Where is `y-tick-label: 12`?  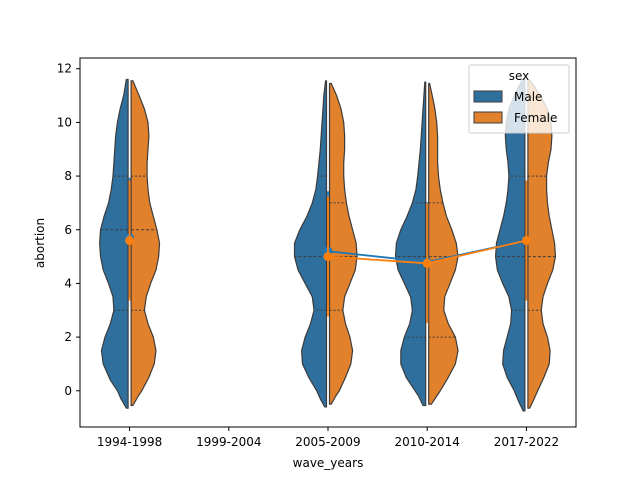 y-tick-label: 12 is located at coordinates (64, 69).